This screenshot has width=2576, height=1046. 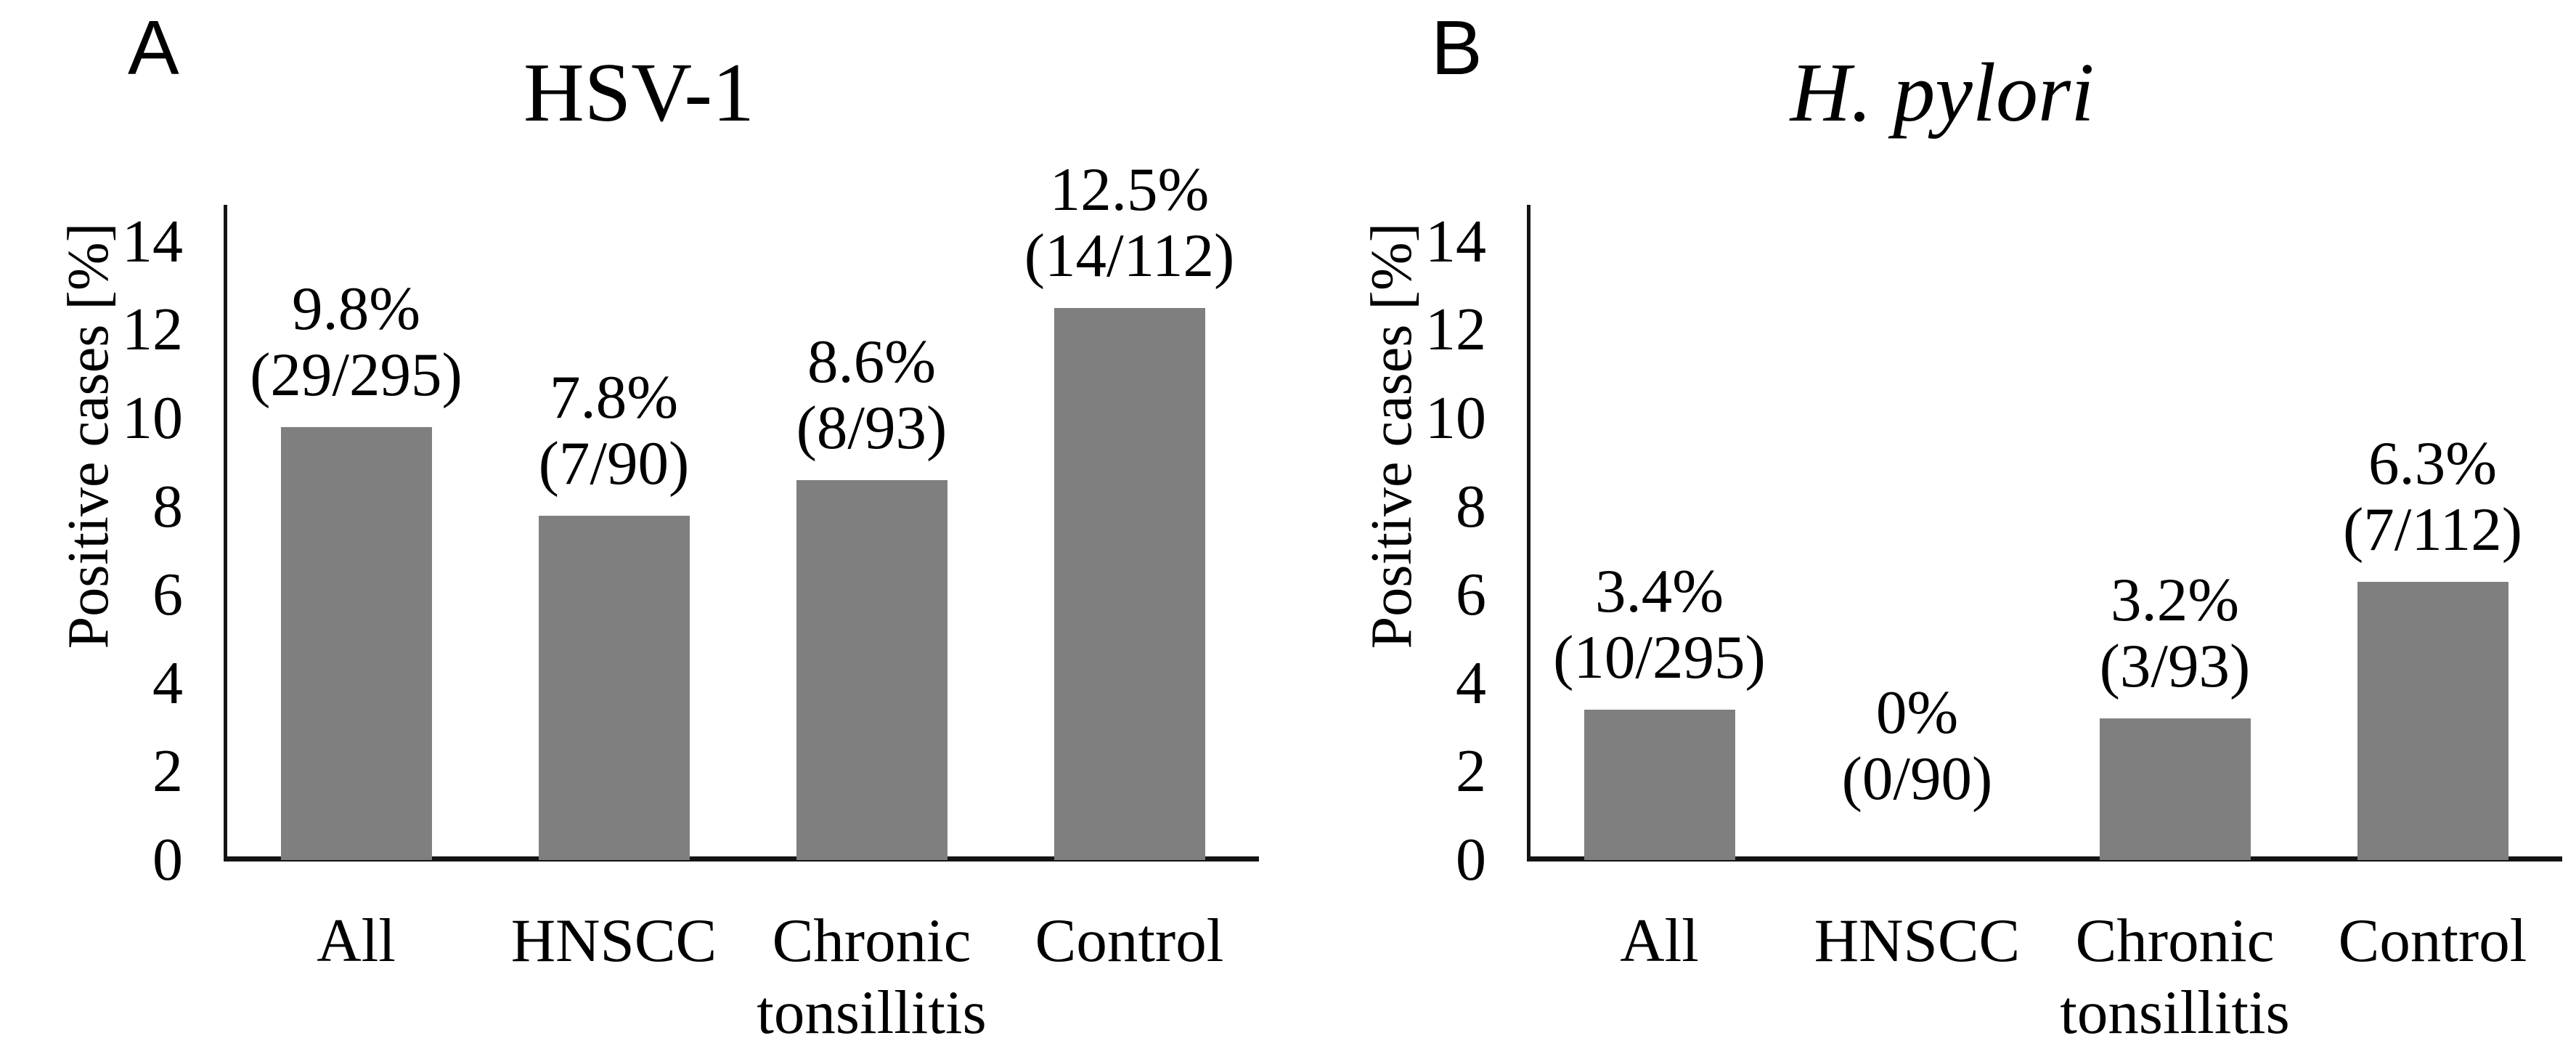 I want to click on bar-value-label: 12.5% (14/112), so click(x=1129, y=223).